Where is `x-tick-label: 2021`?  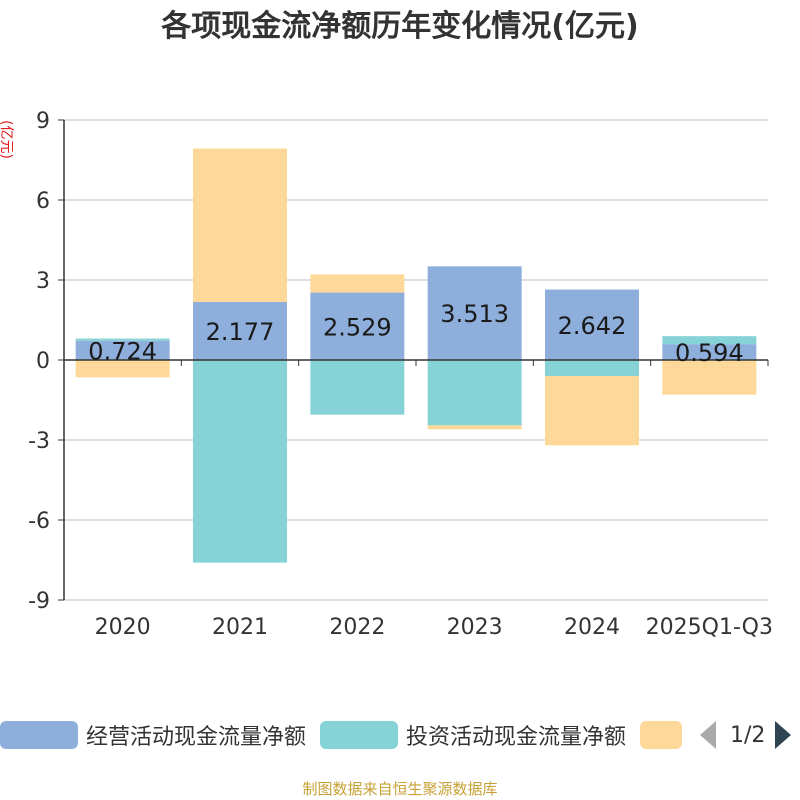
x-tick-label: 2021 is located at coordinates (240, 627).